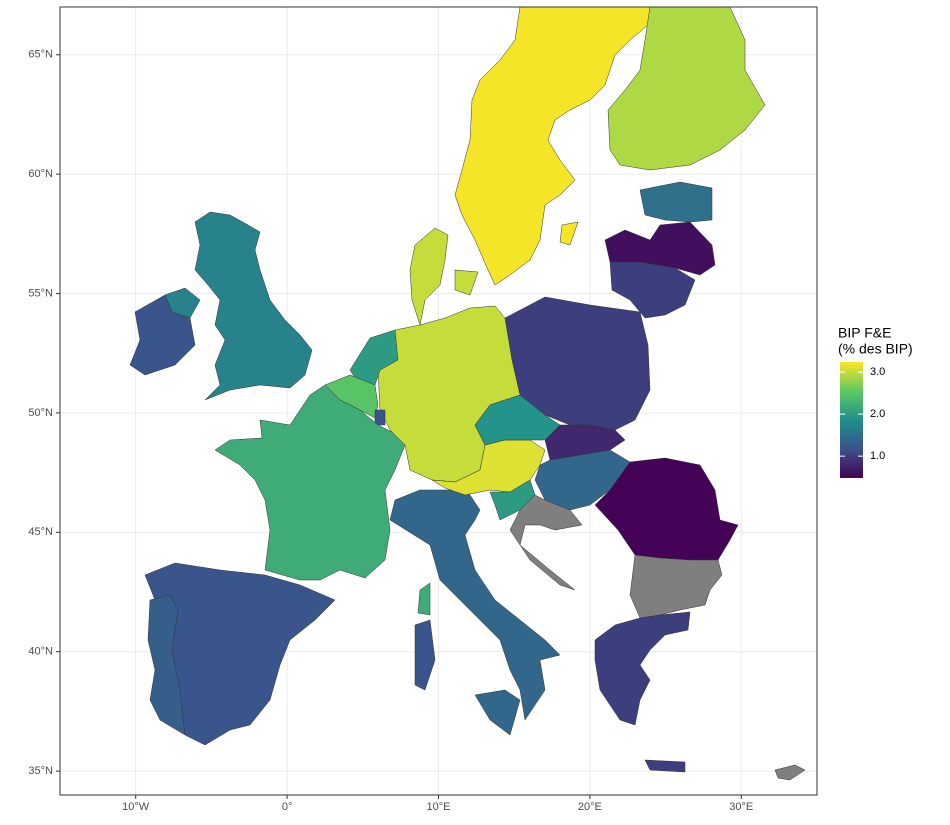 The height and width of the screenshot is (825, 950). I want to click on x-tick-label: 0°, so click(287, 807).